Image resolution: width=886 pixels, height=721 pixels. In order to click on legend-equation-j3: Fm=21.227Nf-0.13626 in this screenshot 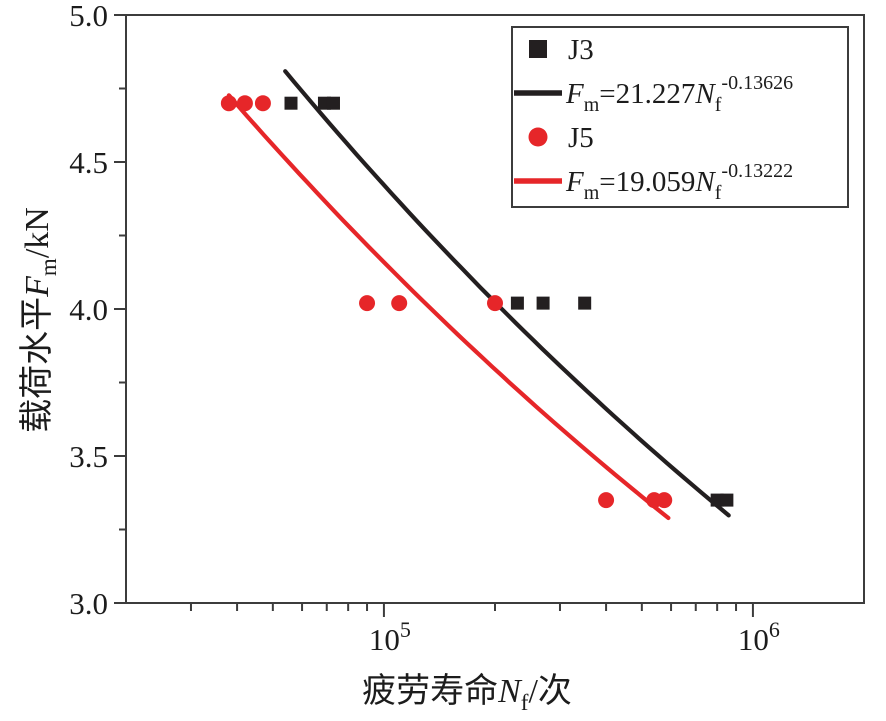, I will do `click(679, 94)`.